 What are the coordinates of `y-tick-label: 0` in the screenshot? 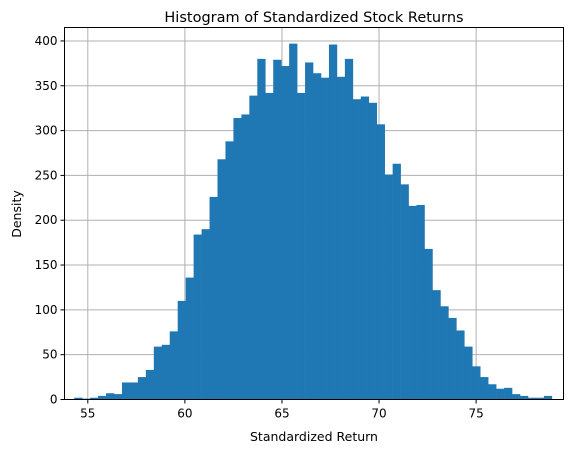 It's located at (54, 400).